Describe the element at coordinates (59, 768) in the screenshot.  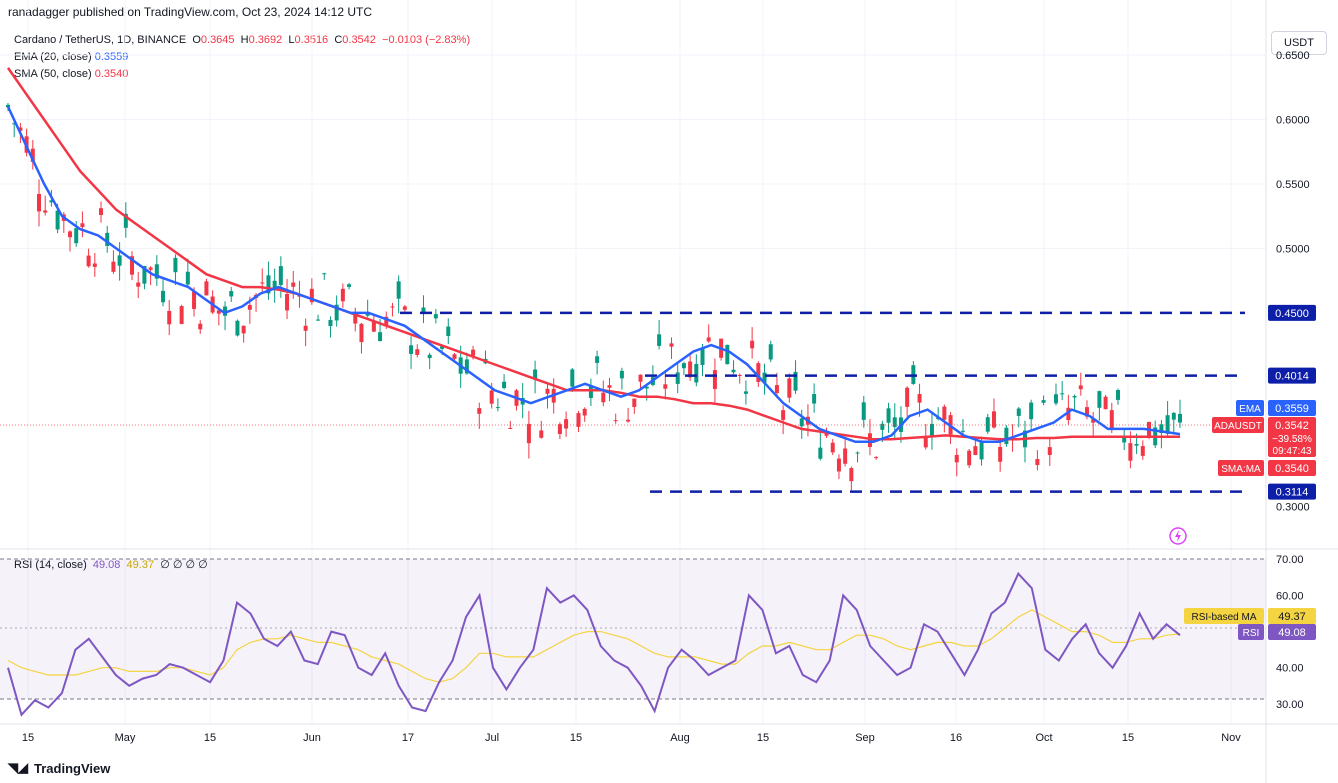
I see `footer-brand: ◥◢ TradingView` at that location.